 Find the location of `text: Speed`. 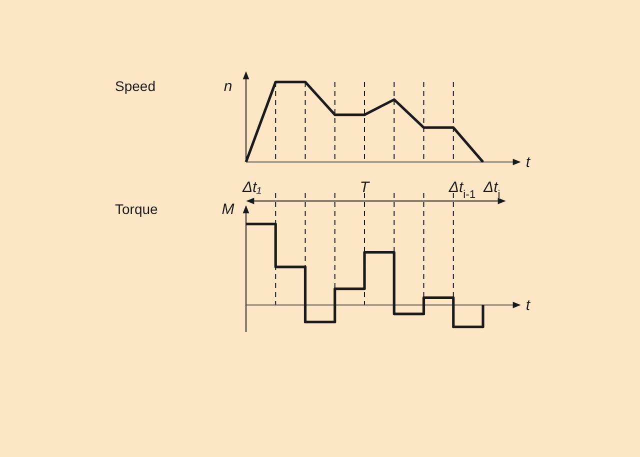

text: Speed is located at coordinates (135, 86).